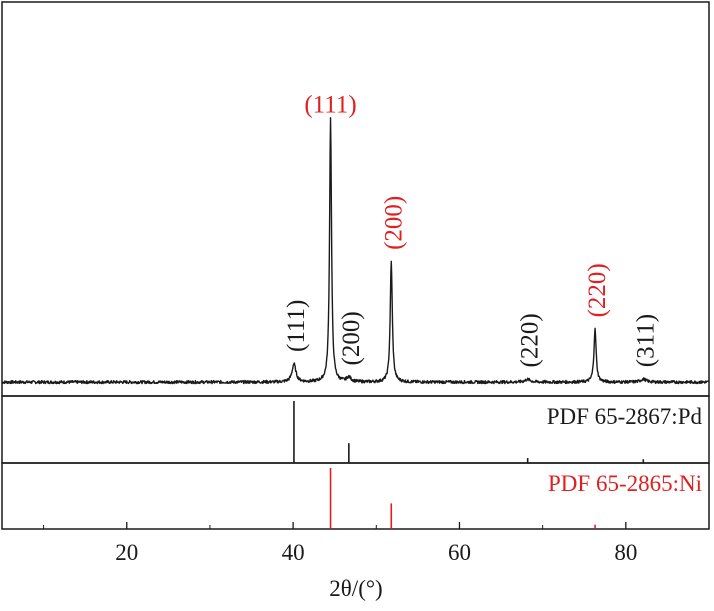  What do you see at coordinates (625, 416) in the screenshot?
I see `reference-label: PDF 65-2867:Pd` at bounding box center [625, 416].